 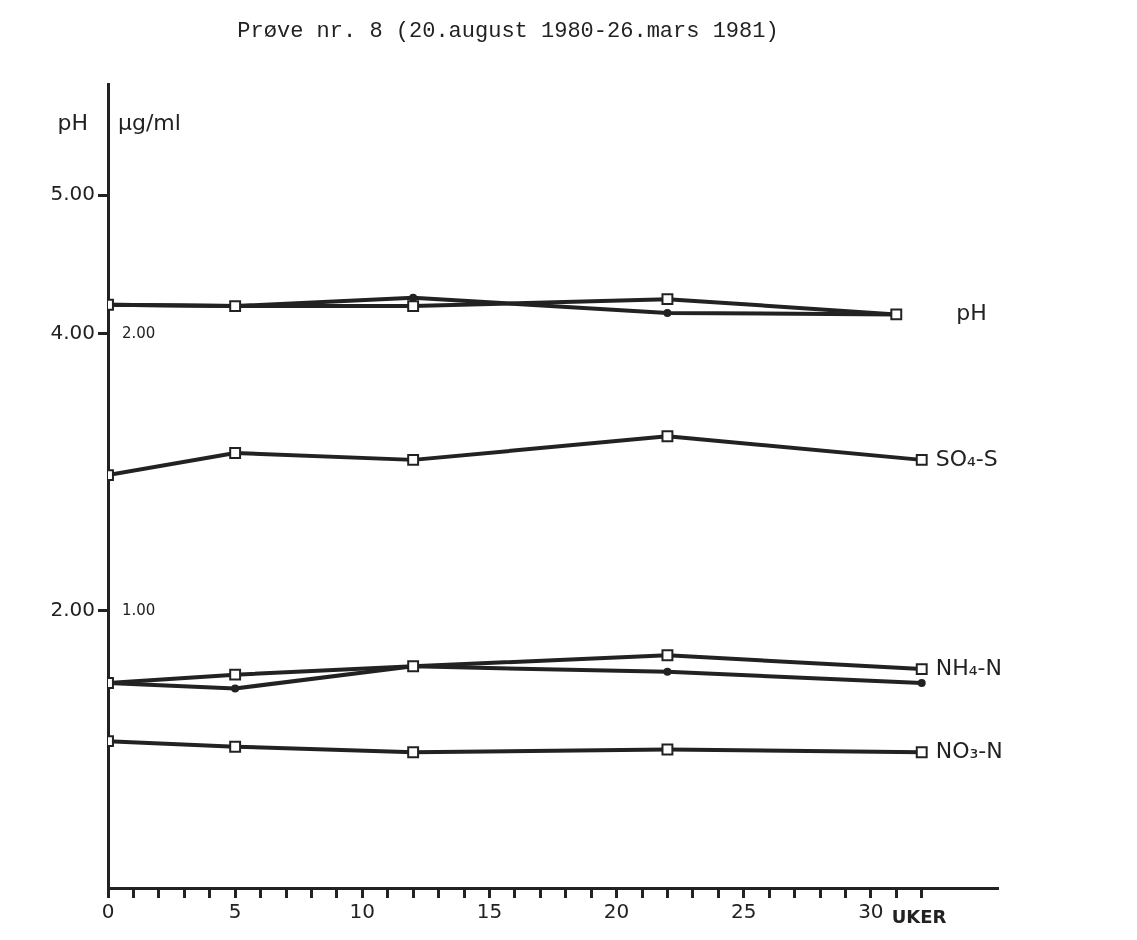 What do you see at coordinates (968, 667) in the screenshot?
I see `series-label: NH₄-N` at bounding box center [968, 667].